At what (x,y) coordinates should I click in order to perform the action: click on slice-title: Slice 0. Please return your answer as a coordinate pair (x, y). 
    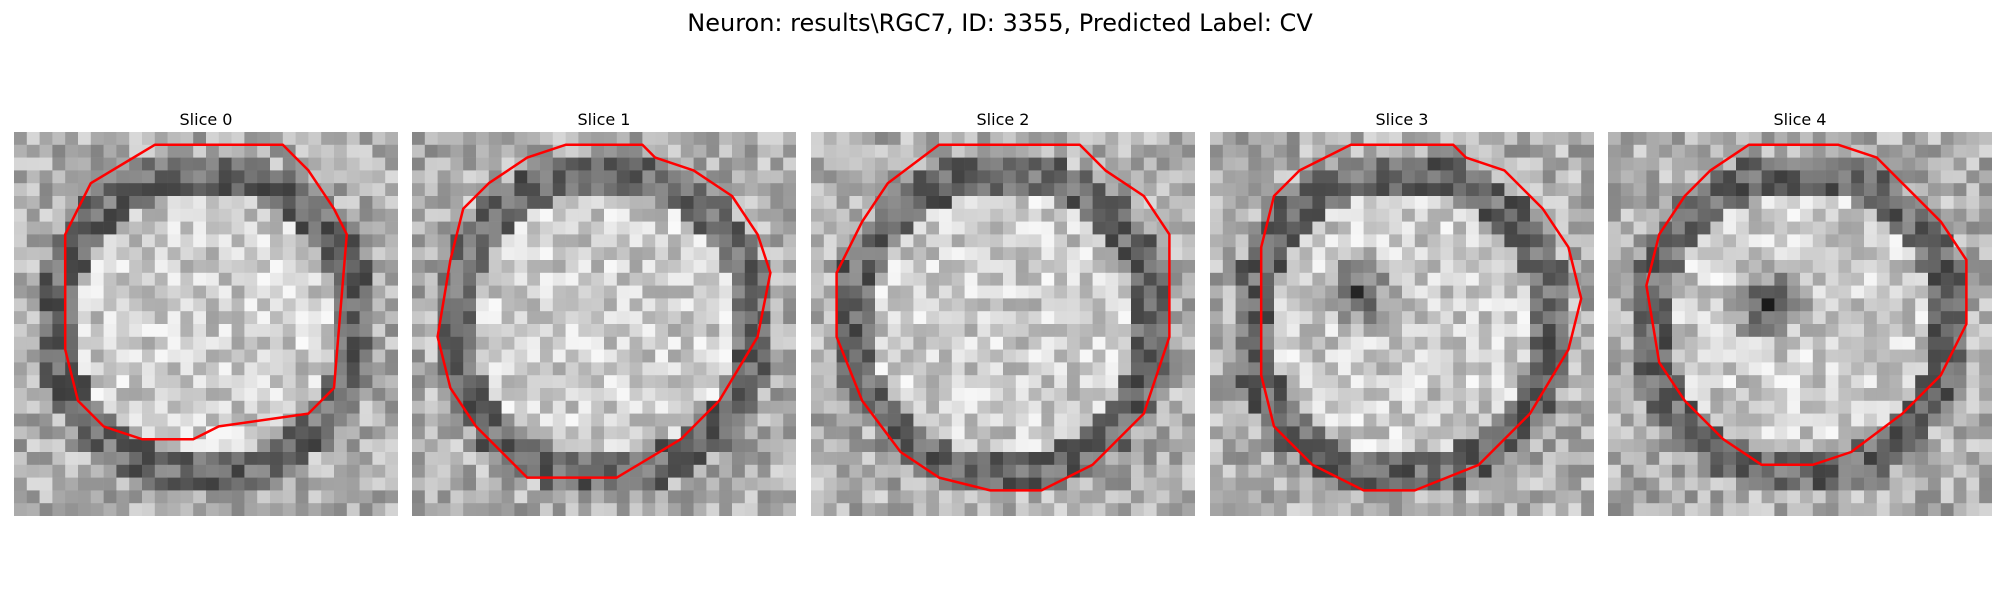
    Looking at the image, I should click on (206, 119).